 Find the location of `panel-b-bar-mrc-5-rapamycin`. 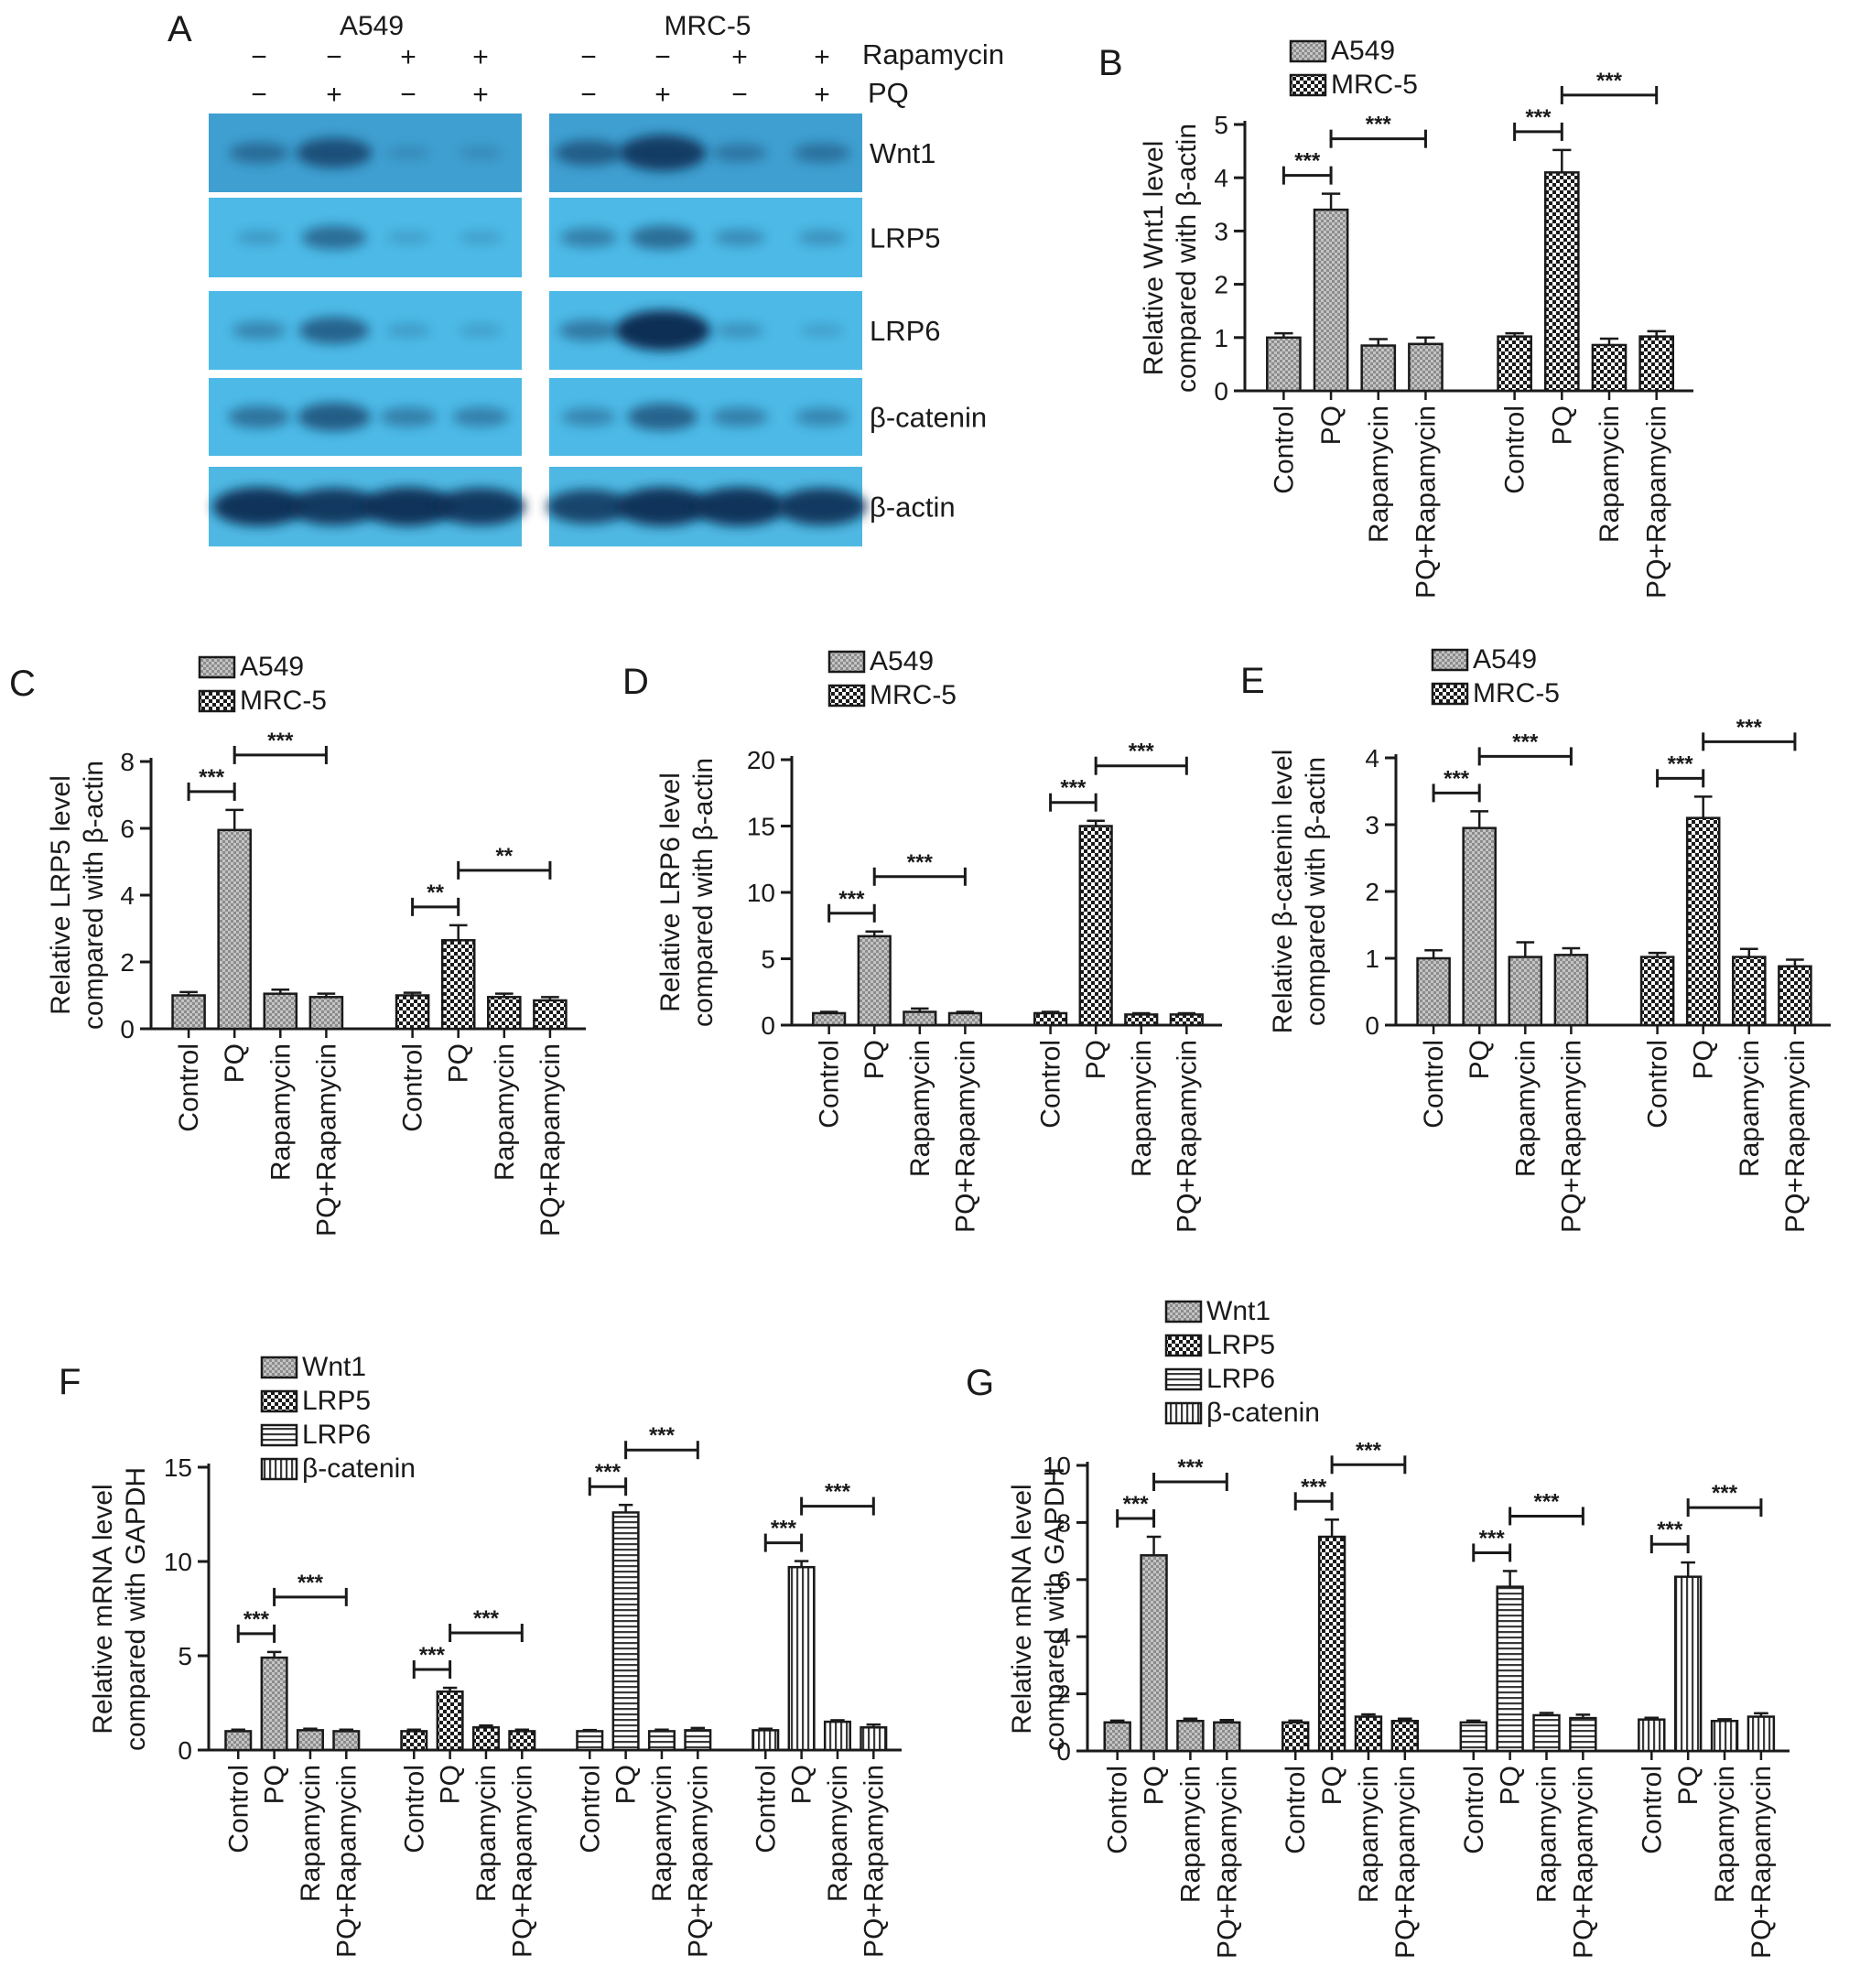

panel-b-bar-mrc-5-rapamycin is located at coordinates (1610, 368).